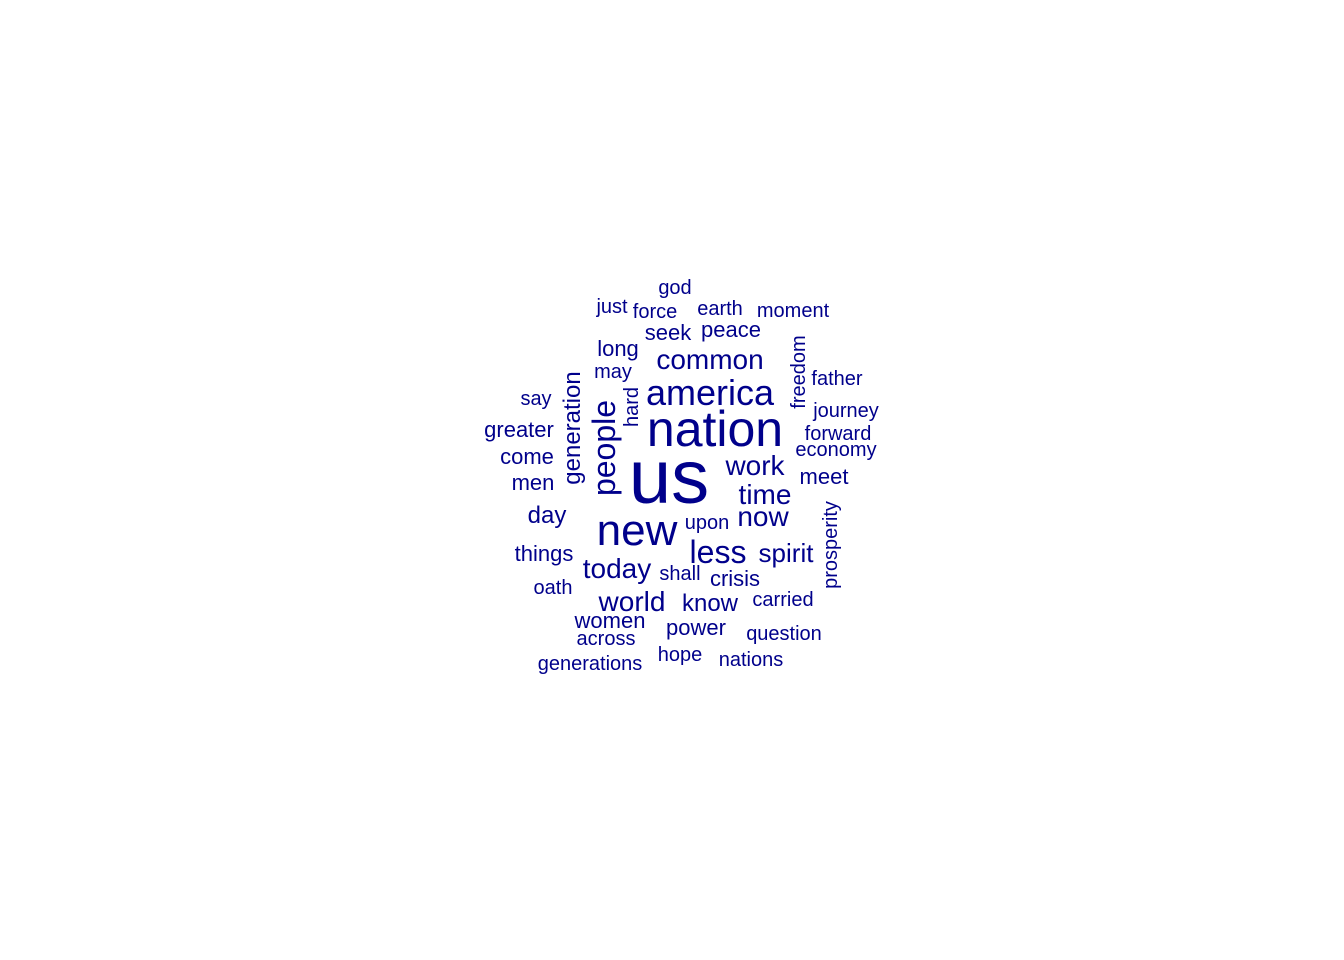  Describe the element at coordinates (527, 456) in the screenshot. I see `word-come: come` at that location.